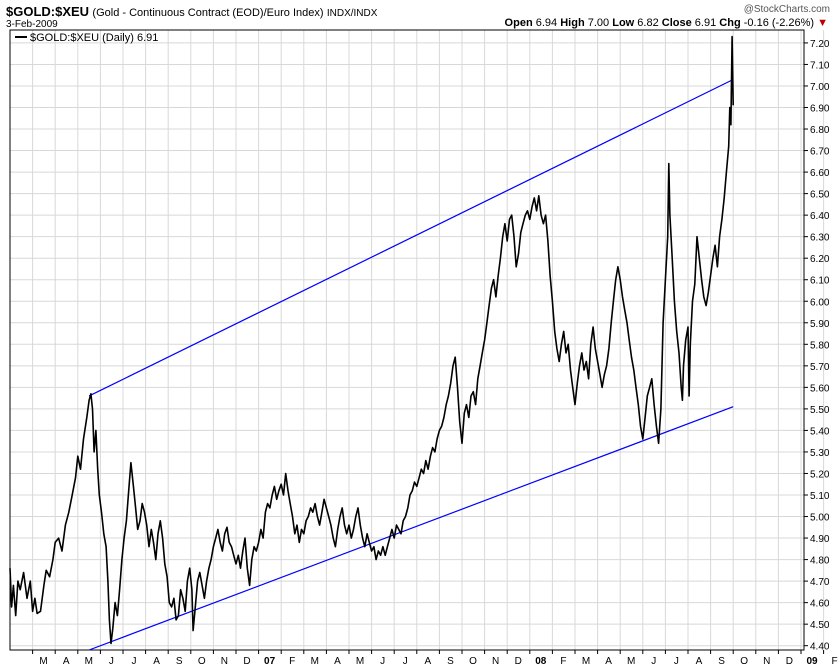 The image size is (838, 668). I want to click on high-value: 7.00, so click(598, 23).